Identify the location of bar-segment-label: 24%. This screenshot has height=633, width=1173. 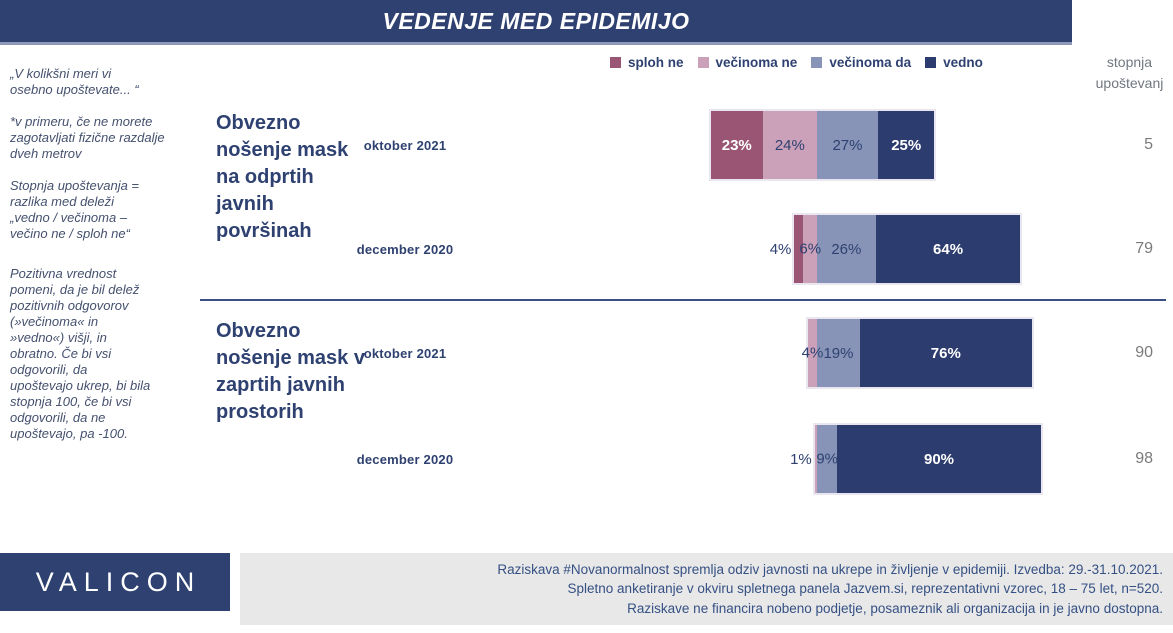
(789, 145).